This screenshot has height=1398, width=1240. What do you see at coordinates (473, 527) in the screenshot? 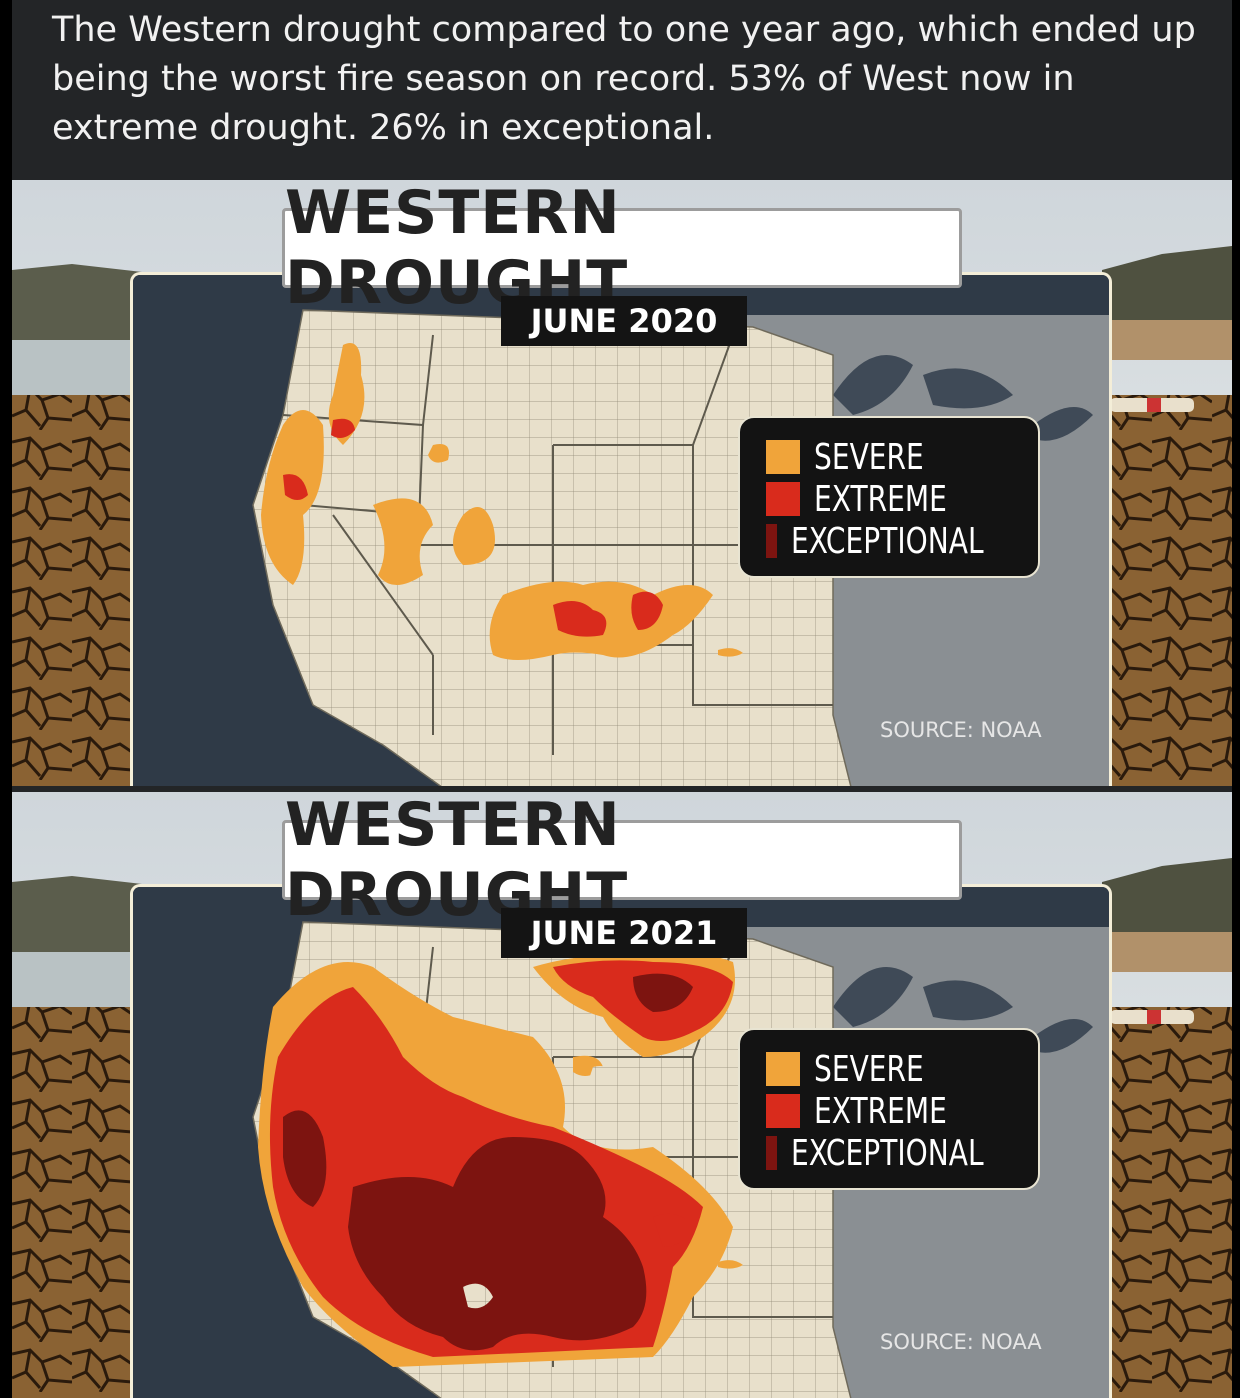
I see `extreme-drought-areas` at bounding box center [473, 527].